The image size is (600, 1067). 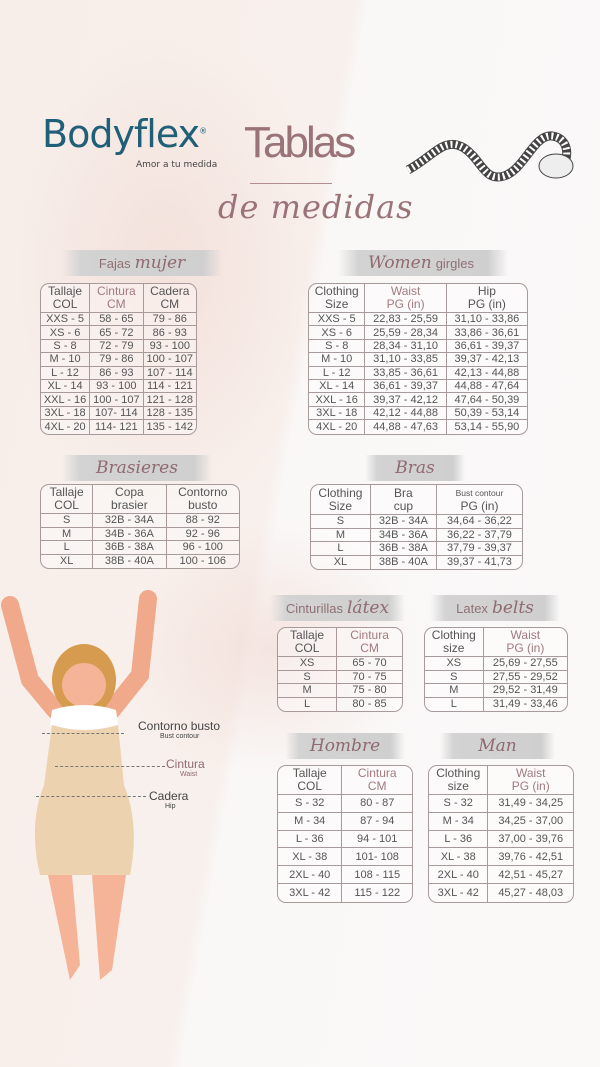 What do you see at coordinates (345, 839) in the screenshot?
I see `table-row: L - 36 94 - 101` at bounding box center [345, 839].